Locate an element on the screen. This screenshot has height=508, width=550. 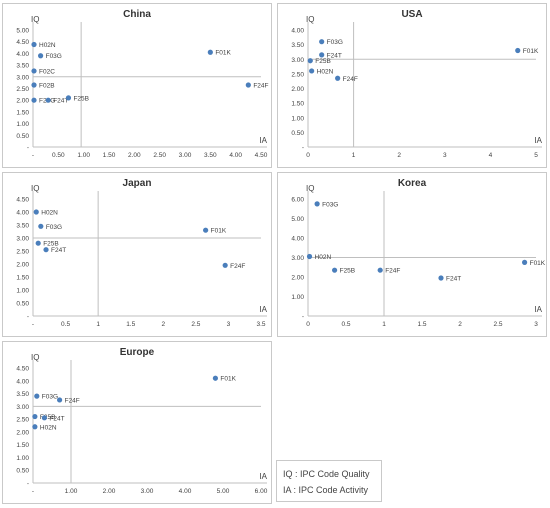
y-tick-label: 5.00 is located at coordinates (22, 31).